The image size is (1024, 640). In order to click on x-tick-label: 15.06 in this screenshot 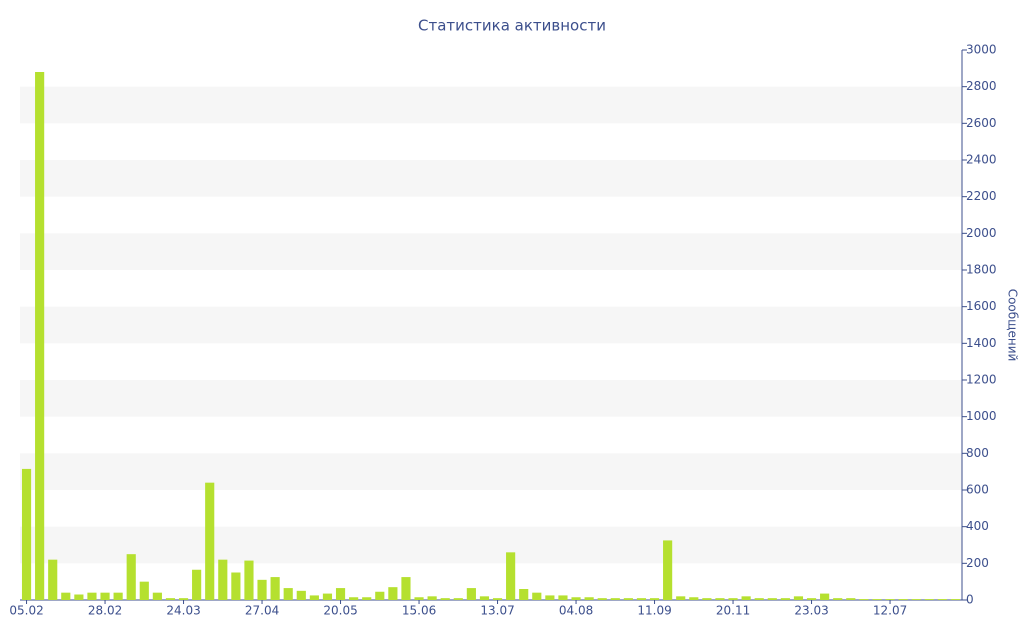, I will do `click(419, 611)`.